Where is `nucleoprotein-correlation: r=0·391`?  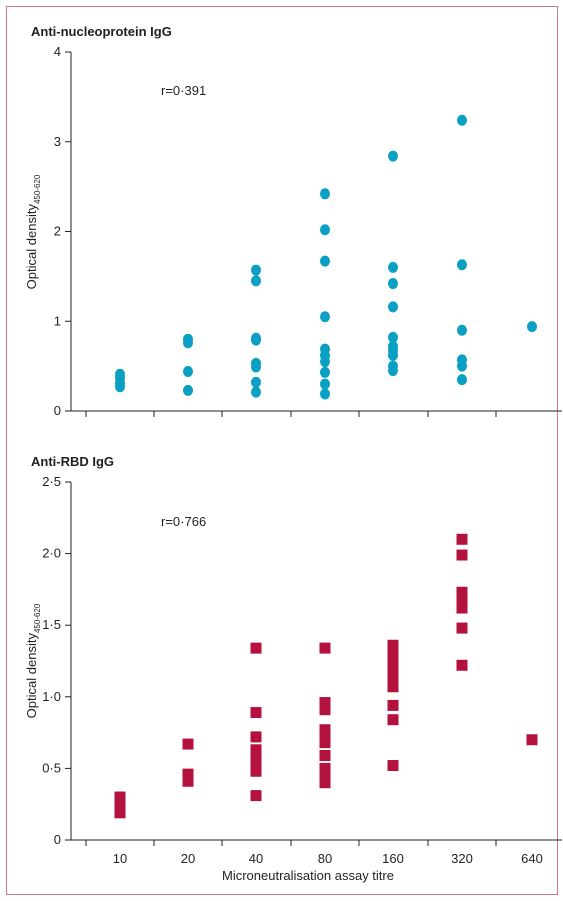
nucleoprotein-correlation: r=0·391 is located at coordinates (183, 90).